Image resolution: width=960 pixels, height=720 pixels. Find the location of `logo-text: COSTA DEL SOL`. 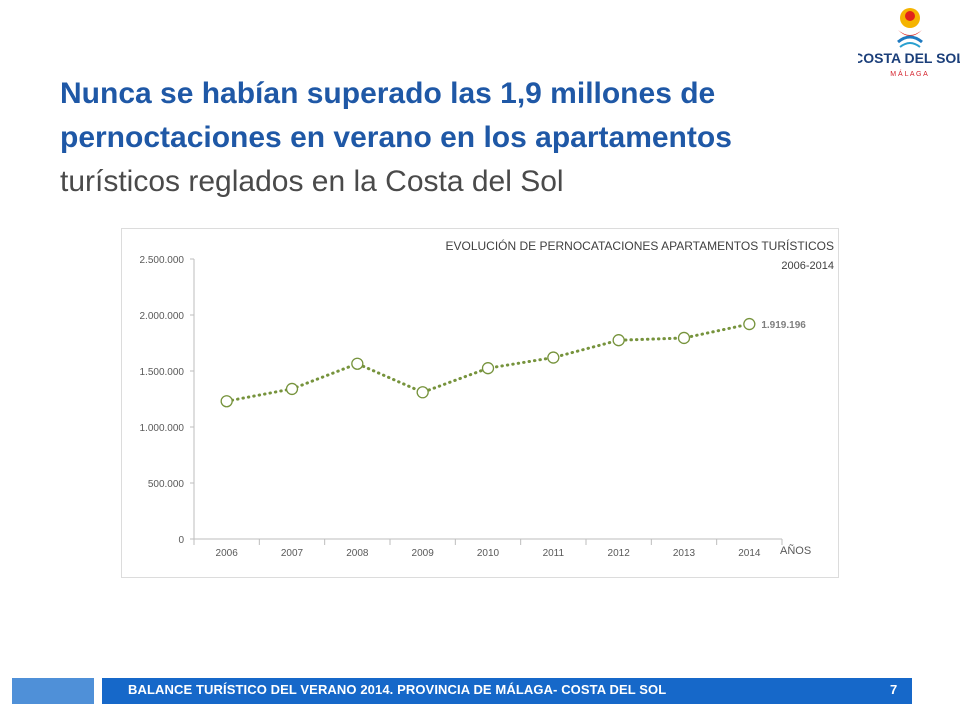

logo-text: COSTA DEL SOL is located at coordinates (909, 58).